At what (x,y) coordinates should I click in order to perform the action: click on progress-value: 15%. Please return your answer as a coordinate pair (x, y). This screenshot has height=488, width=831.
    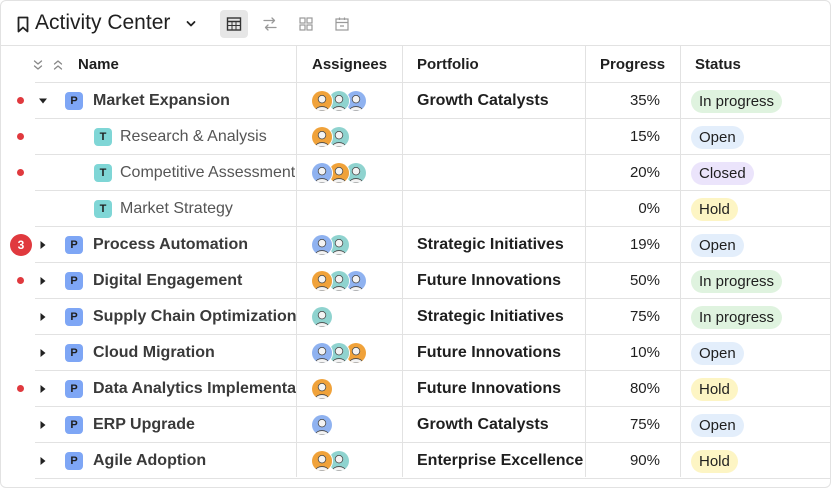
    Looking at the image, I should click on (644, 136).